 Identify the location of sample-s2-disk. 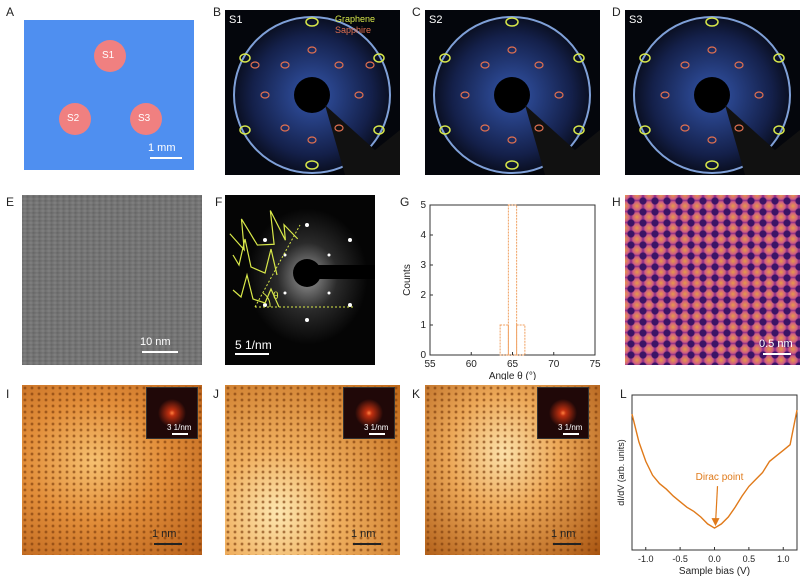
(75, 119).